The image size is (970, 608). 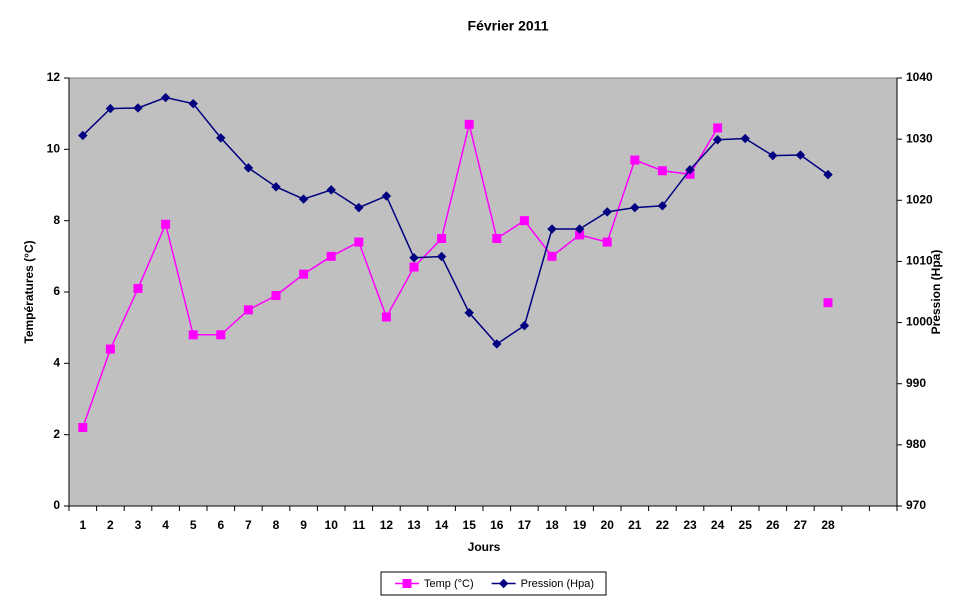 What do you see at coordinates (608, 525) in the screenshot?
I see `x-tick-label: 20` at bounding box center [608, 525].